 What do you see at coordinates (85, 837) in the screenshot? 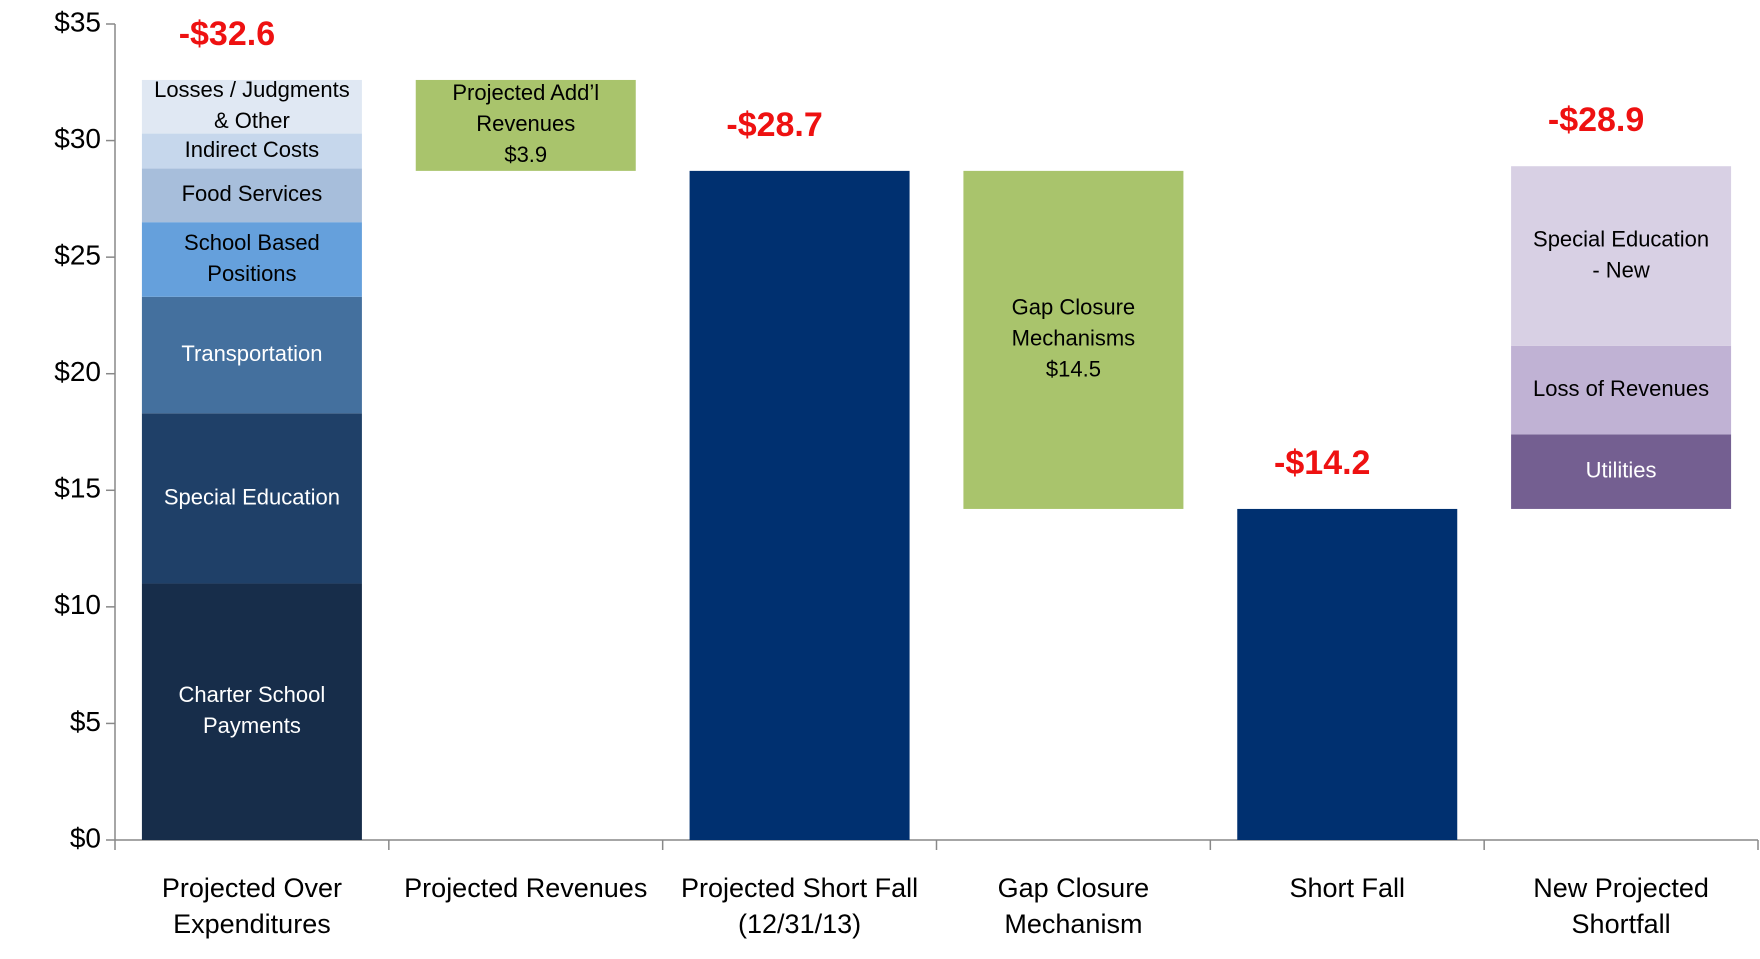
I see `y-tick-label: $0` at bounding box center [85, 837].